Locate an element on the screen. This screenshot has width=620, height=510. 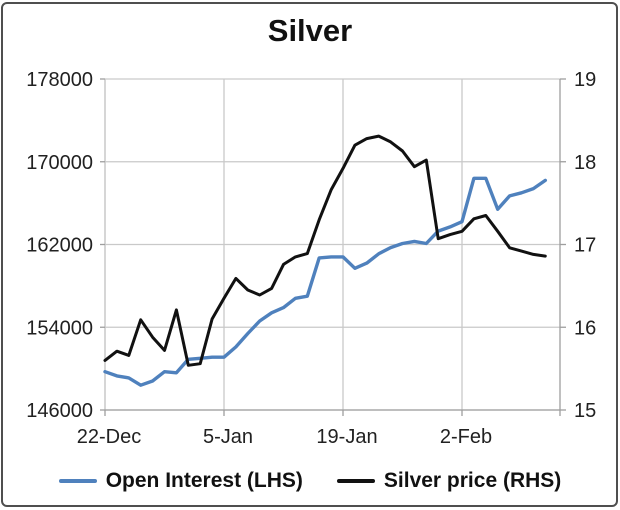
silver-price-line-swatch is located at coordinates (355, 481).